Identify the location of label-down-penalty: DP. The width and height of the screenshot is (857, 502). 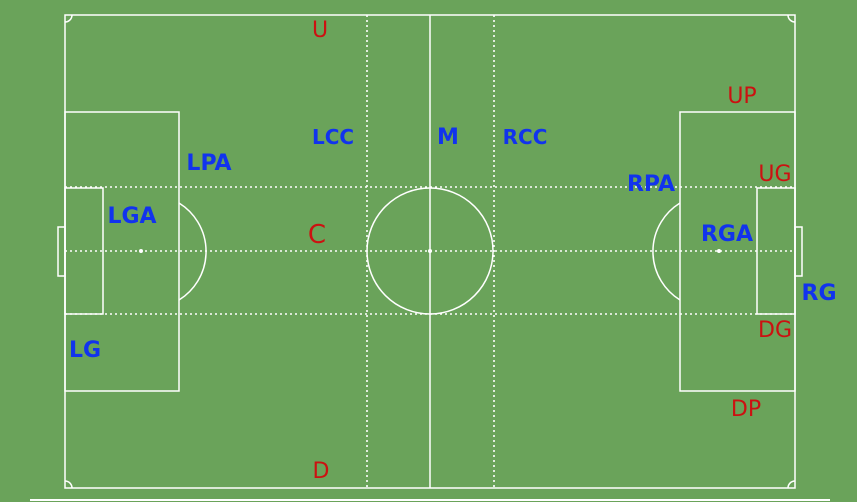
(746, 409).